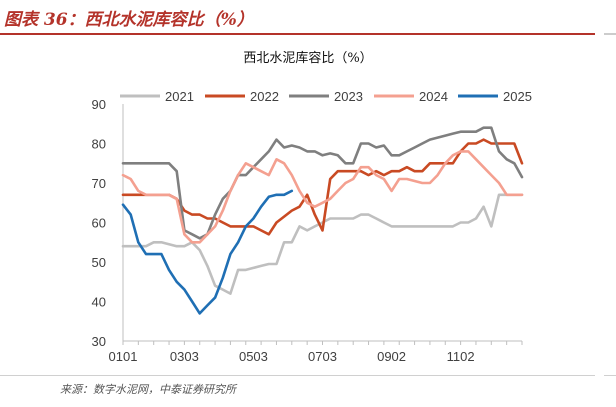 Image resolution: width=616 pixels, height=407 pixels. Describe the element at coordinates (99, 302) in the screenshot. I see `y-tick-label: 40` at that location.